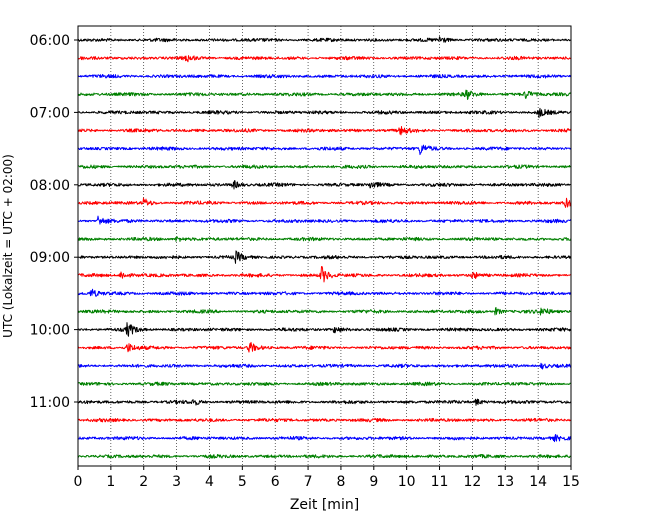  Describe the element at coordinates (324, 505) in the screenshot. I see `x-axis-label: Zeit [min]` at that location.